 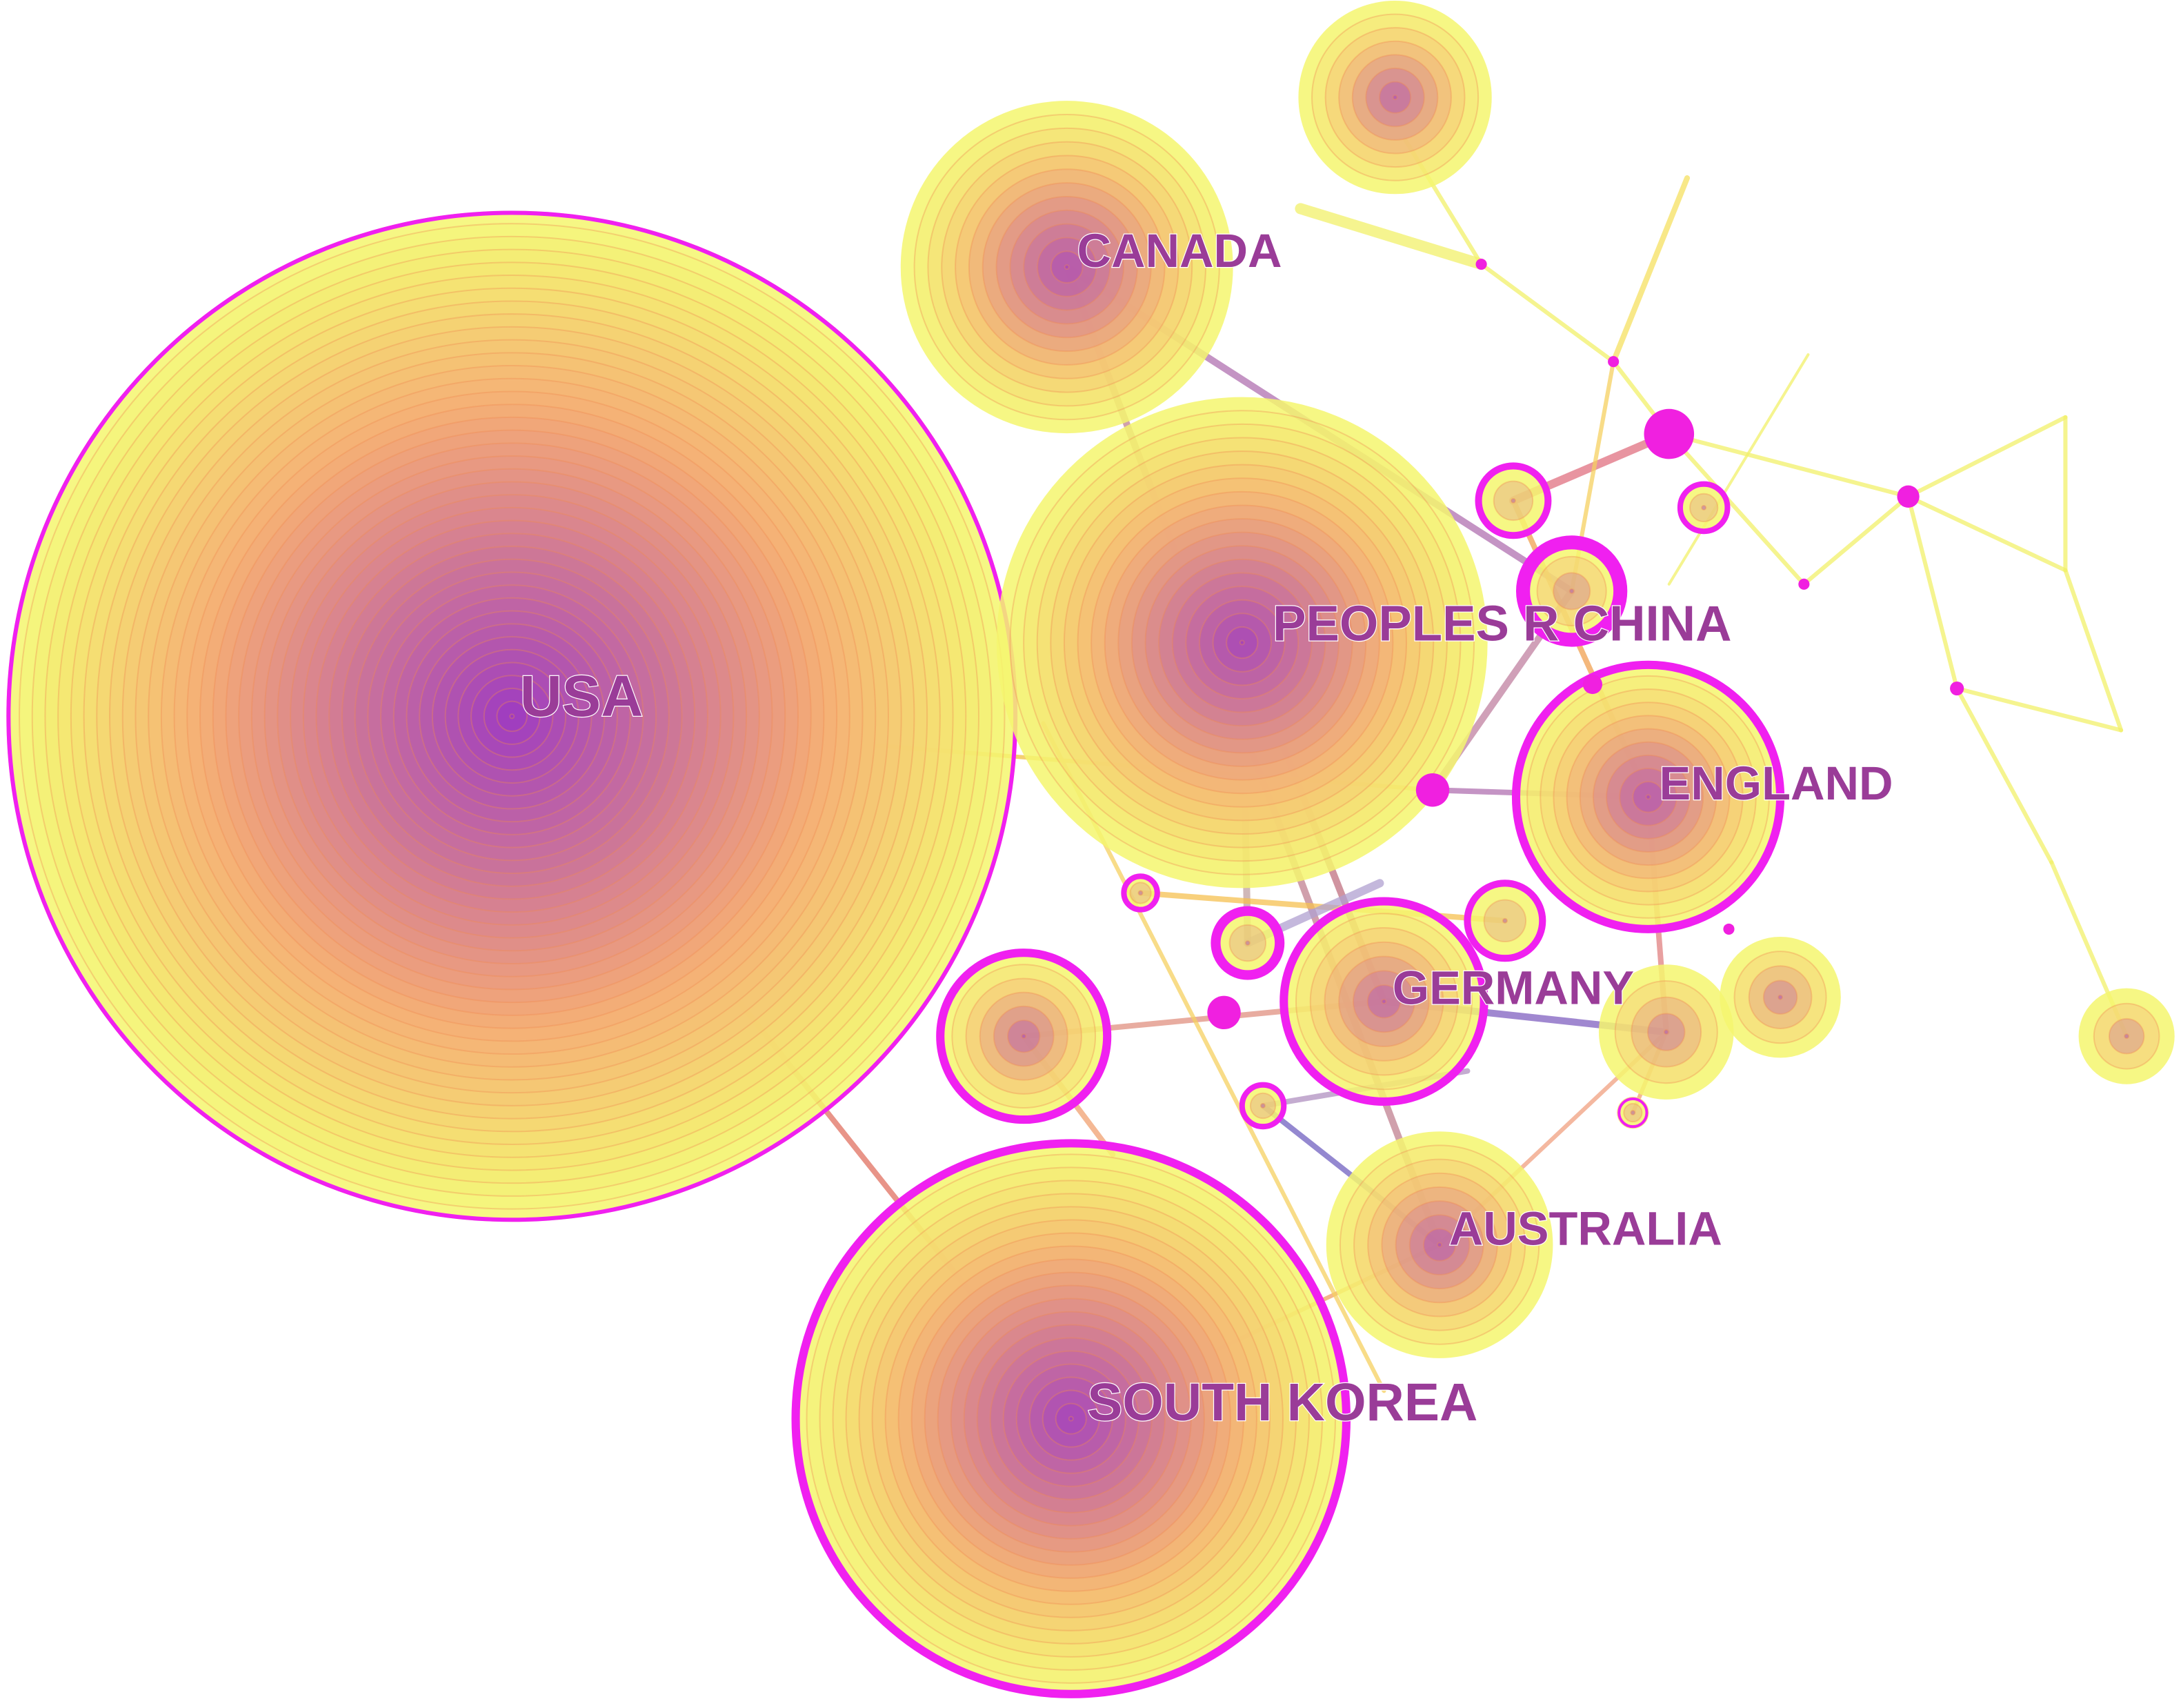 What do you see at coordinates (1179, 250) in the screenshot?
I see `node-label: CANADA` at bounding box center [1179, 250].